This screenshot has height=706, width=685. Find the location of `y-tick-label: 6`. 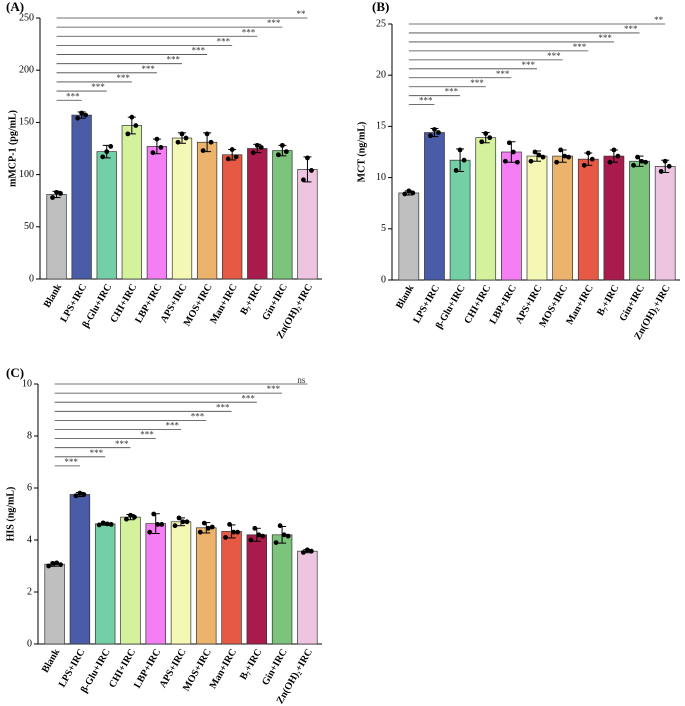

y-tick-label: 6 is located at coordinates (29, 487).